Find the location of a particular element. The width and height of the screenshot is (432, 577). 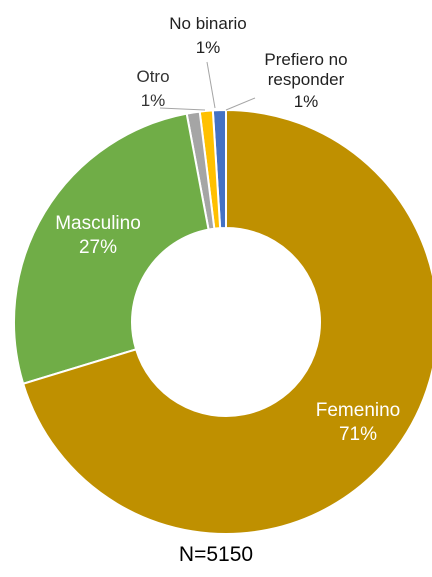

category-label: Masculino is located at coordinates (98, 223).